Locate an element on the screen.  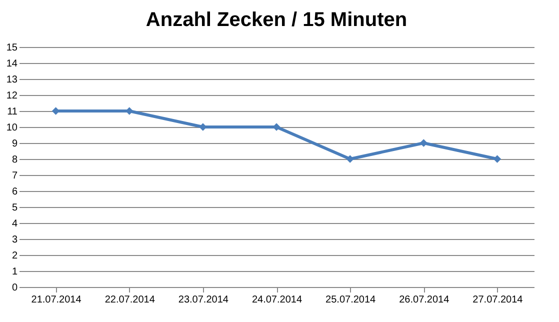
y-tick-label: 4 is located at coordinates (15, 224).